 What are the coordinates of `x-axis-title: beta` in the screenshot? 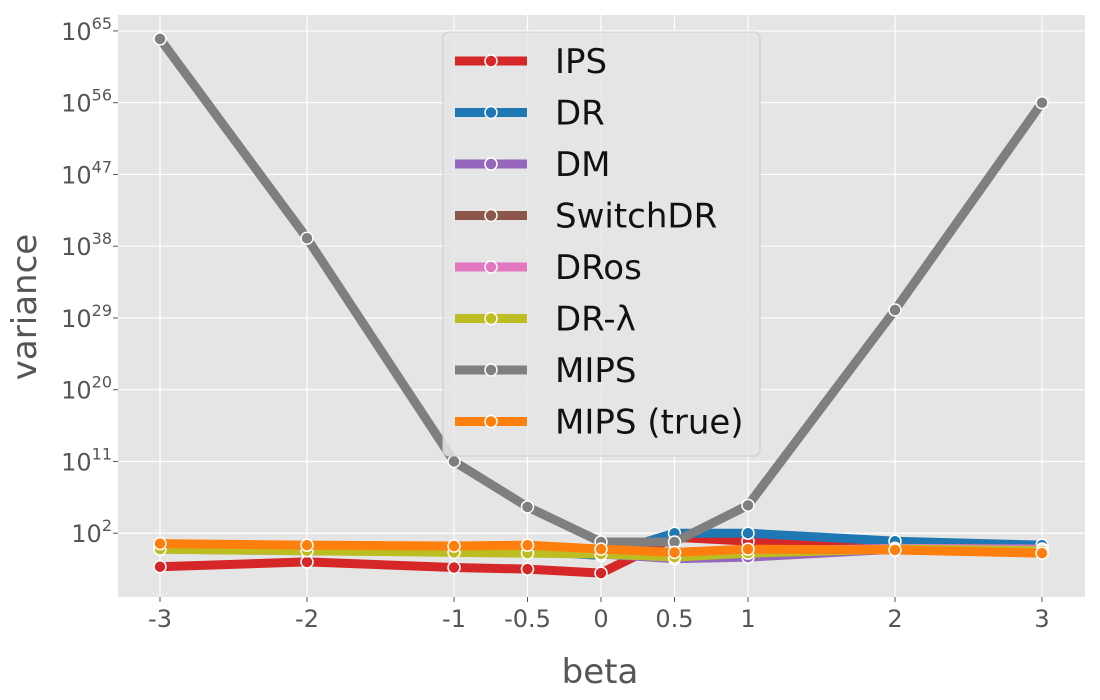 It's located at (600, 672).